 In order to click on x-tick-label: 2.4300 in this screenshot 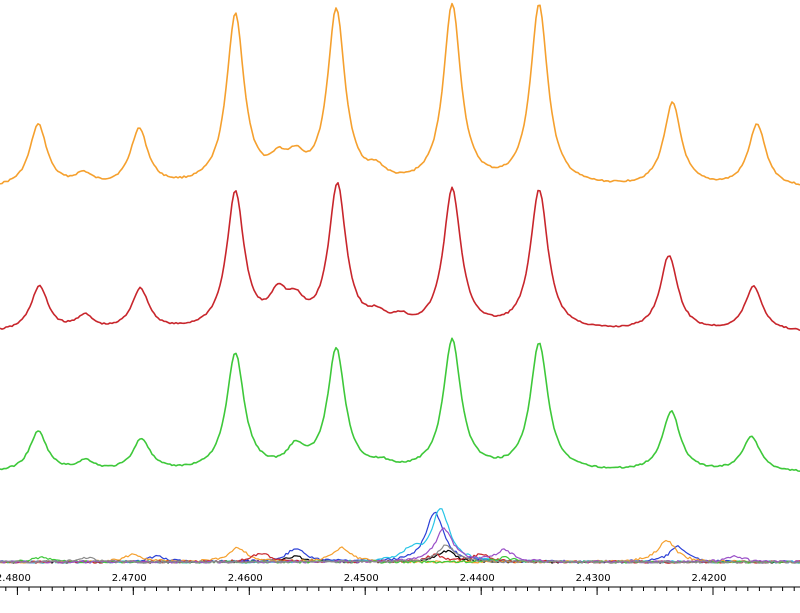, I will do `click(593, 578)`.